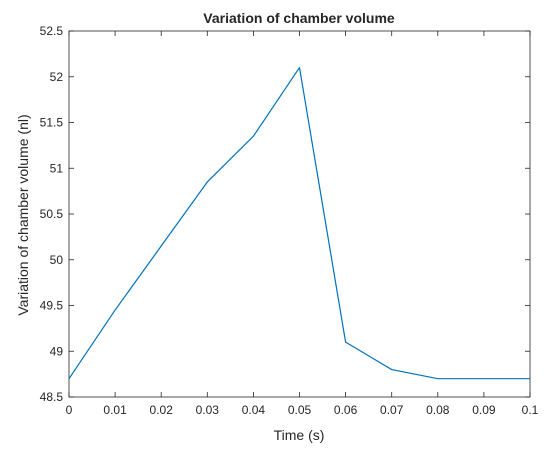 This screenshot has height=460, width=550. I want to click on x-tick-label: 0, so click(69, 410).